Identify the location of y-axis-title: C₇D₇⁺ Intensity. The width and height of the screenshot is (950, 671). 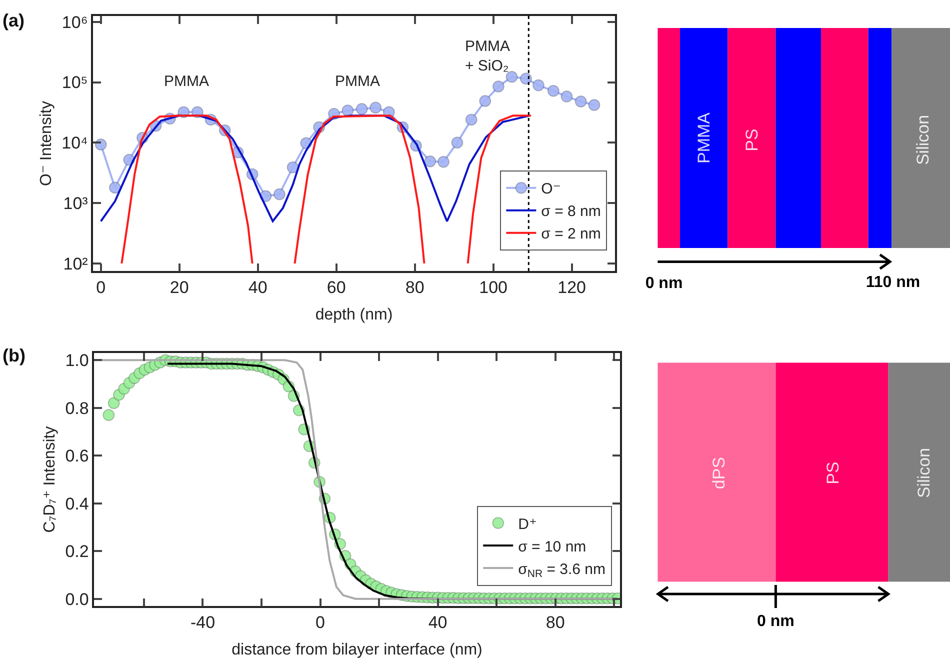
(50, 479).